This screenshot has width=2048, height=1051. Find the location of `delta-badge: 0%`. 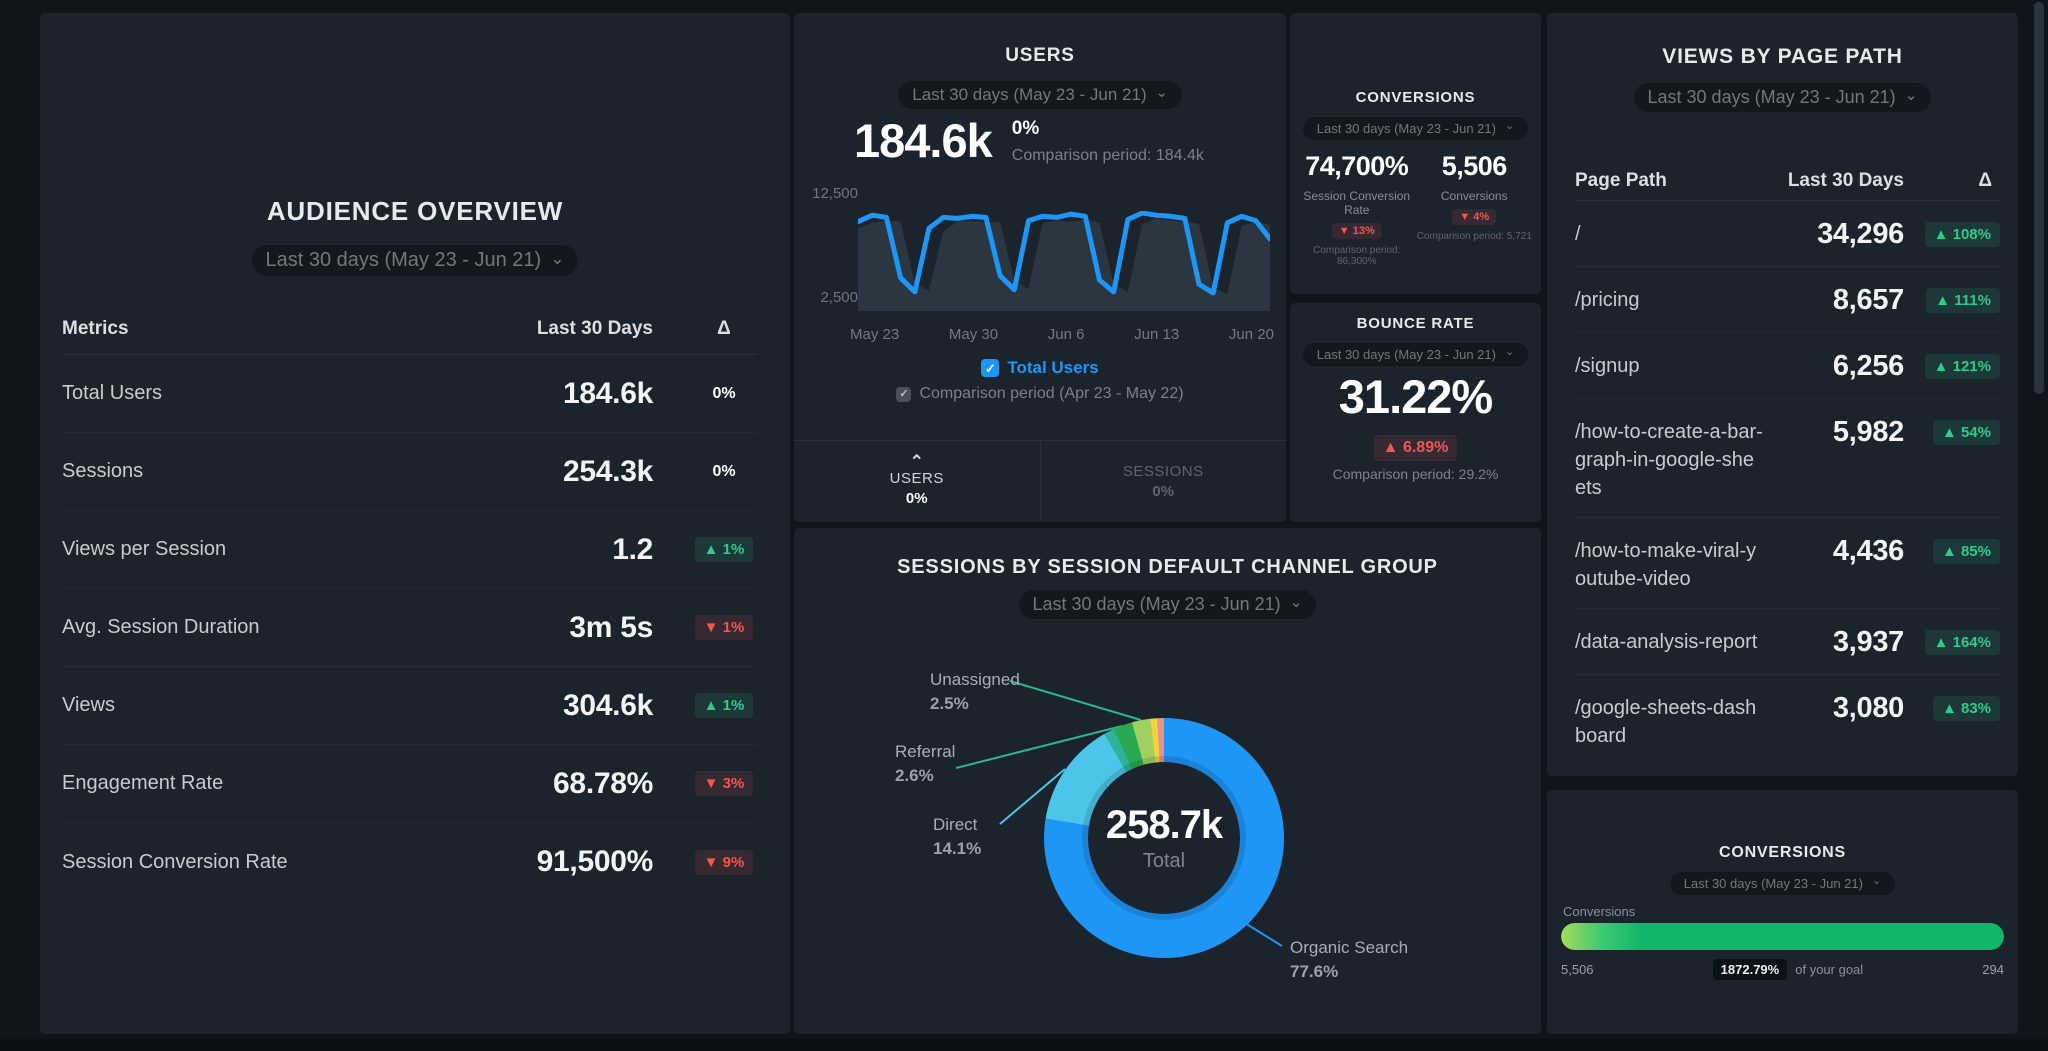

delta-badge: 0% is located at coordinates (724, 393).